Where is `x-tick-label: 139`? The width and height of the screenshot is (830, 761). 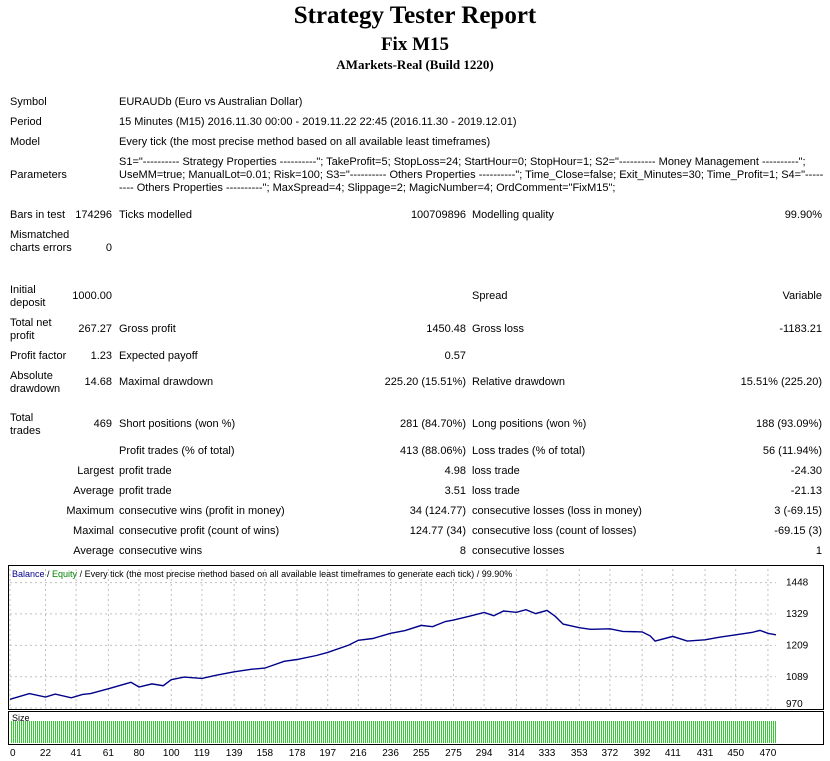
x-tick-label: 139 is located at coordinates (234, 753).